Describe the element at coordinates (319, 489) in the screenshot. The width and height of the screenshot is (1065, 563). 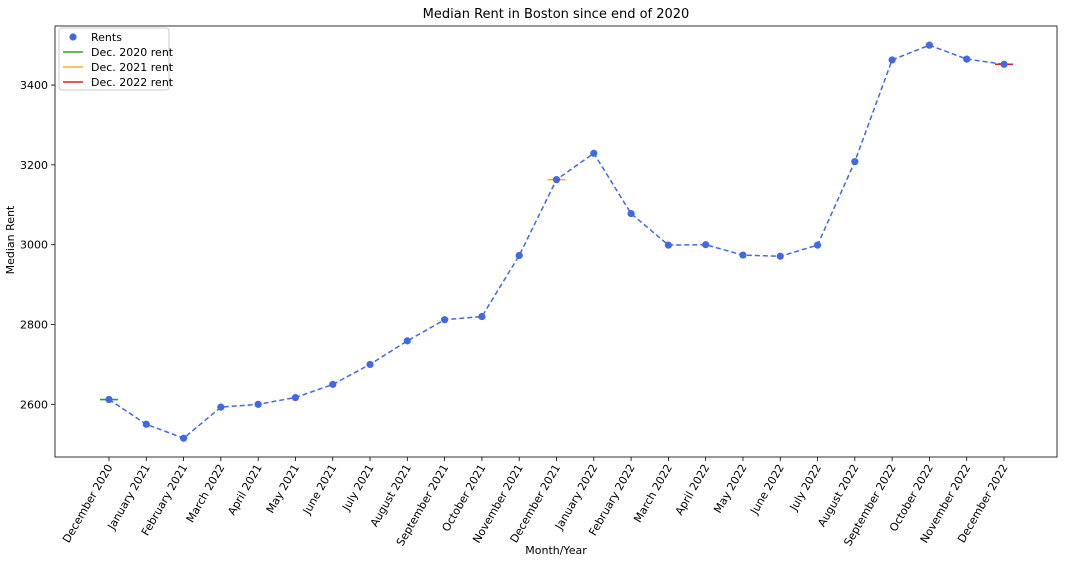
I see `x-tick-label: June 2021` at that location.